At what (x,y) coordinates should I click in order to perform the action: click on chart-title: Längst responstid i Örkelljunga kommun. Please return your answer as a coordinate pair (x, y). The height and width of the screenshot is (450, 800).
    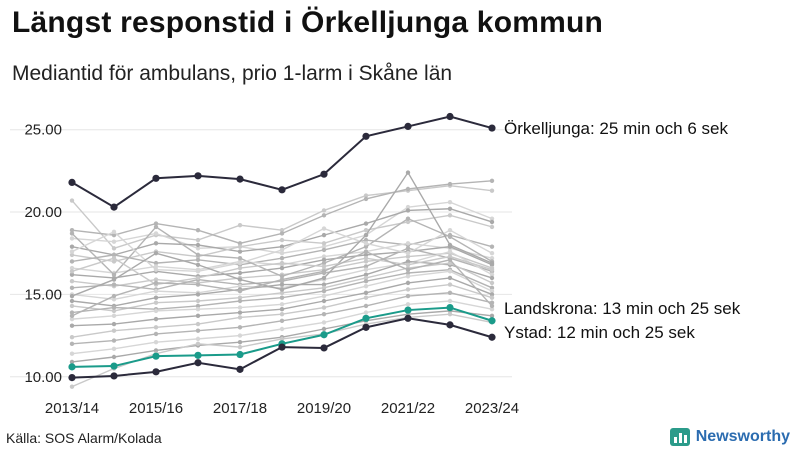
    Looking at the image, I should click on (308, 22).